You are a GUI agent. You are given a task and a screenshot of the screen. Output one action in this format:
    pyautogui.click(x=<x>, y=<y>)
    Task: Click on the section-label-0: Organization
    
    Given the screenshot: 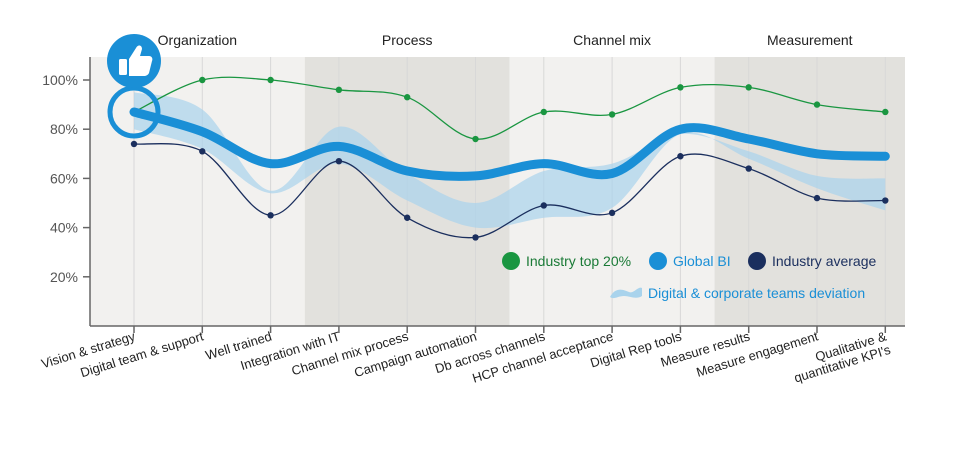 What is the action you would take?
    pyautogui.click(x=197, y=40)
    